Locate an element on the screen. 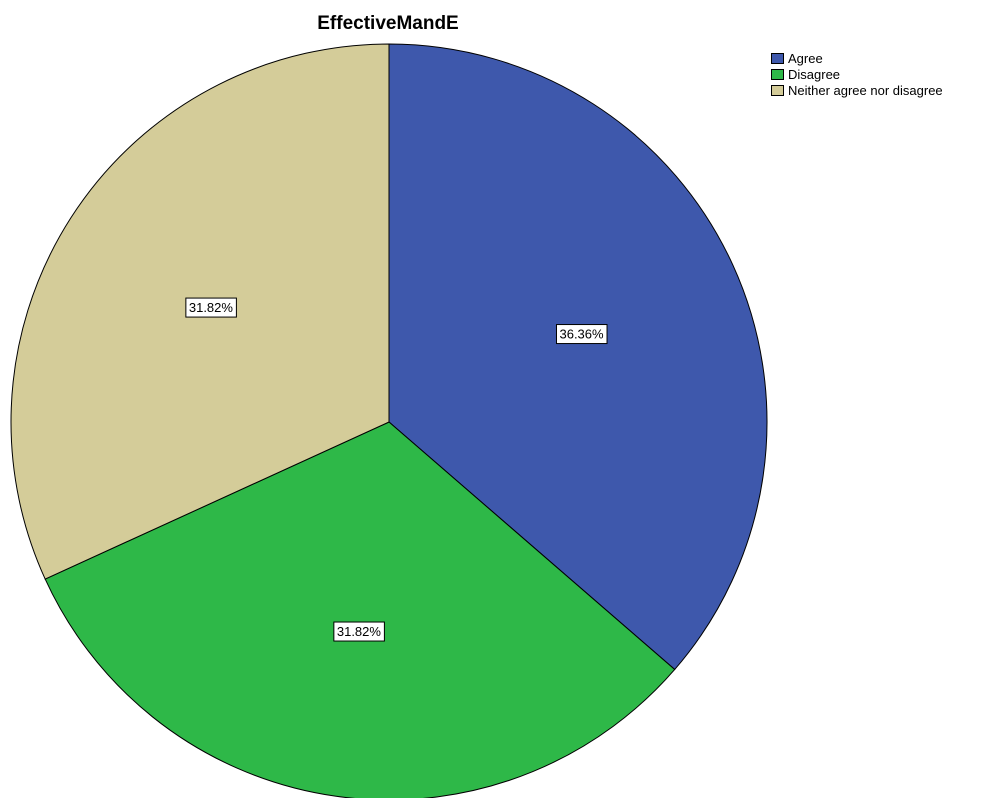  slice-value-label-agree: 36.36% is located at coordinates (581, 334).